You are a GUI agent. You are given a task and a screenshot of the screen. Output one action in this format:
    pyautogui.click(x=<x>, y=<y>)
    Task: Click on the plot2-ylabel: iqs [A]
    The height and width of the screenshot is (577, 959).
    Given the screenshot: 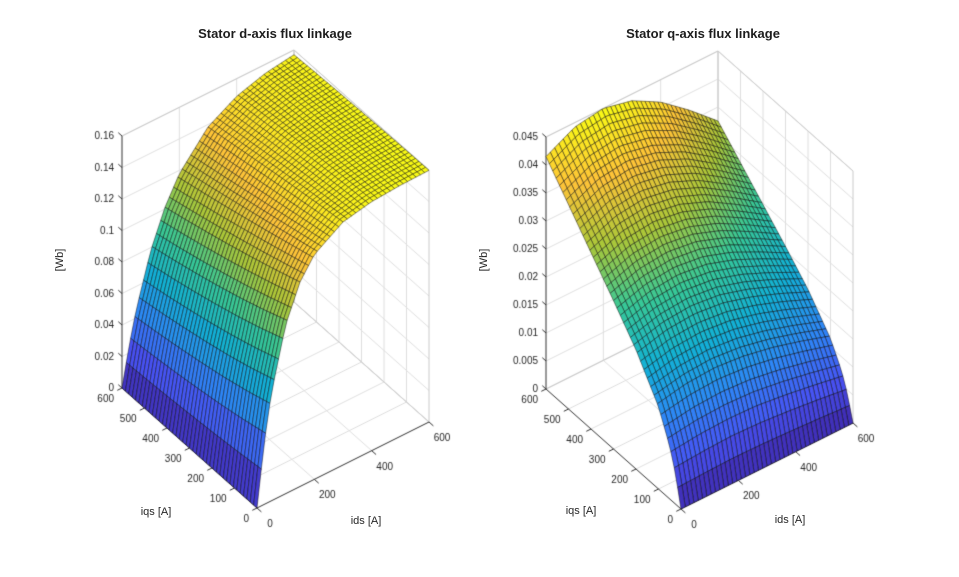 What is the action you would take?
    pyautogui.click(x=581, y=511)
    